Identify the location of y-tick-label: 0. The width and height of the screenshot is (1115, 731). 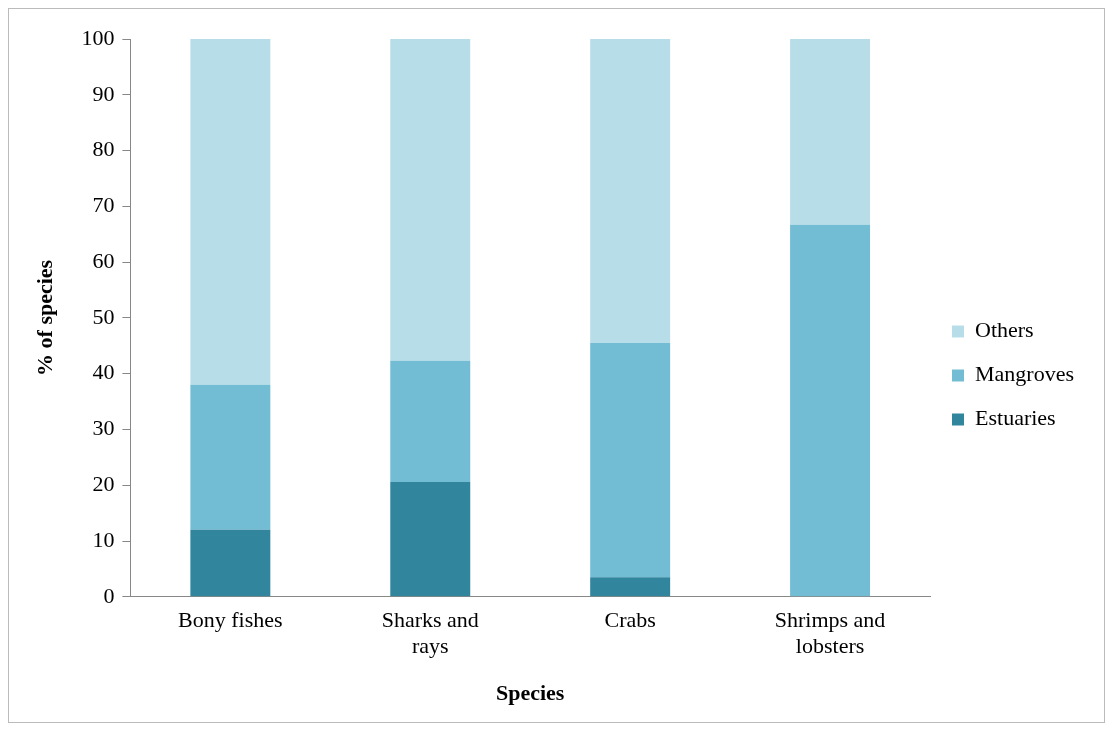
(109, 595).